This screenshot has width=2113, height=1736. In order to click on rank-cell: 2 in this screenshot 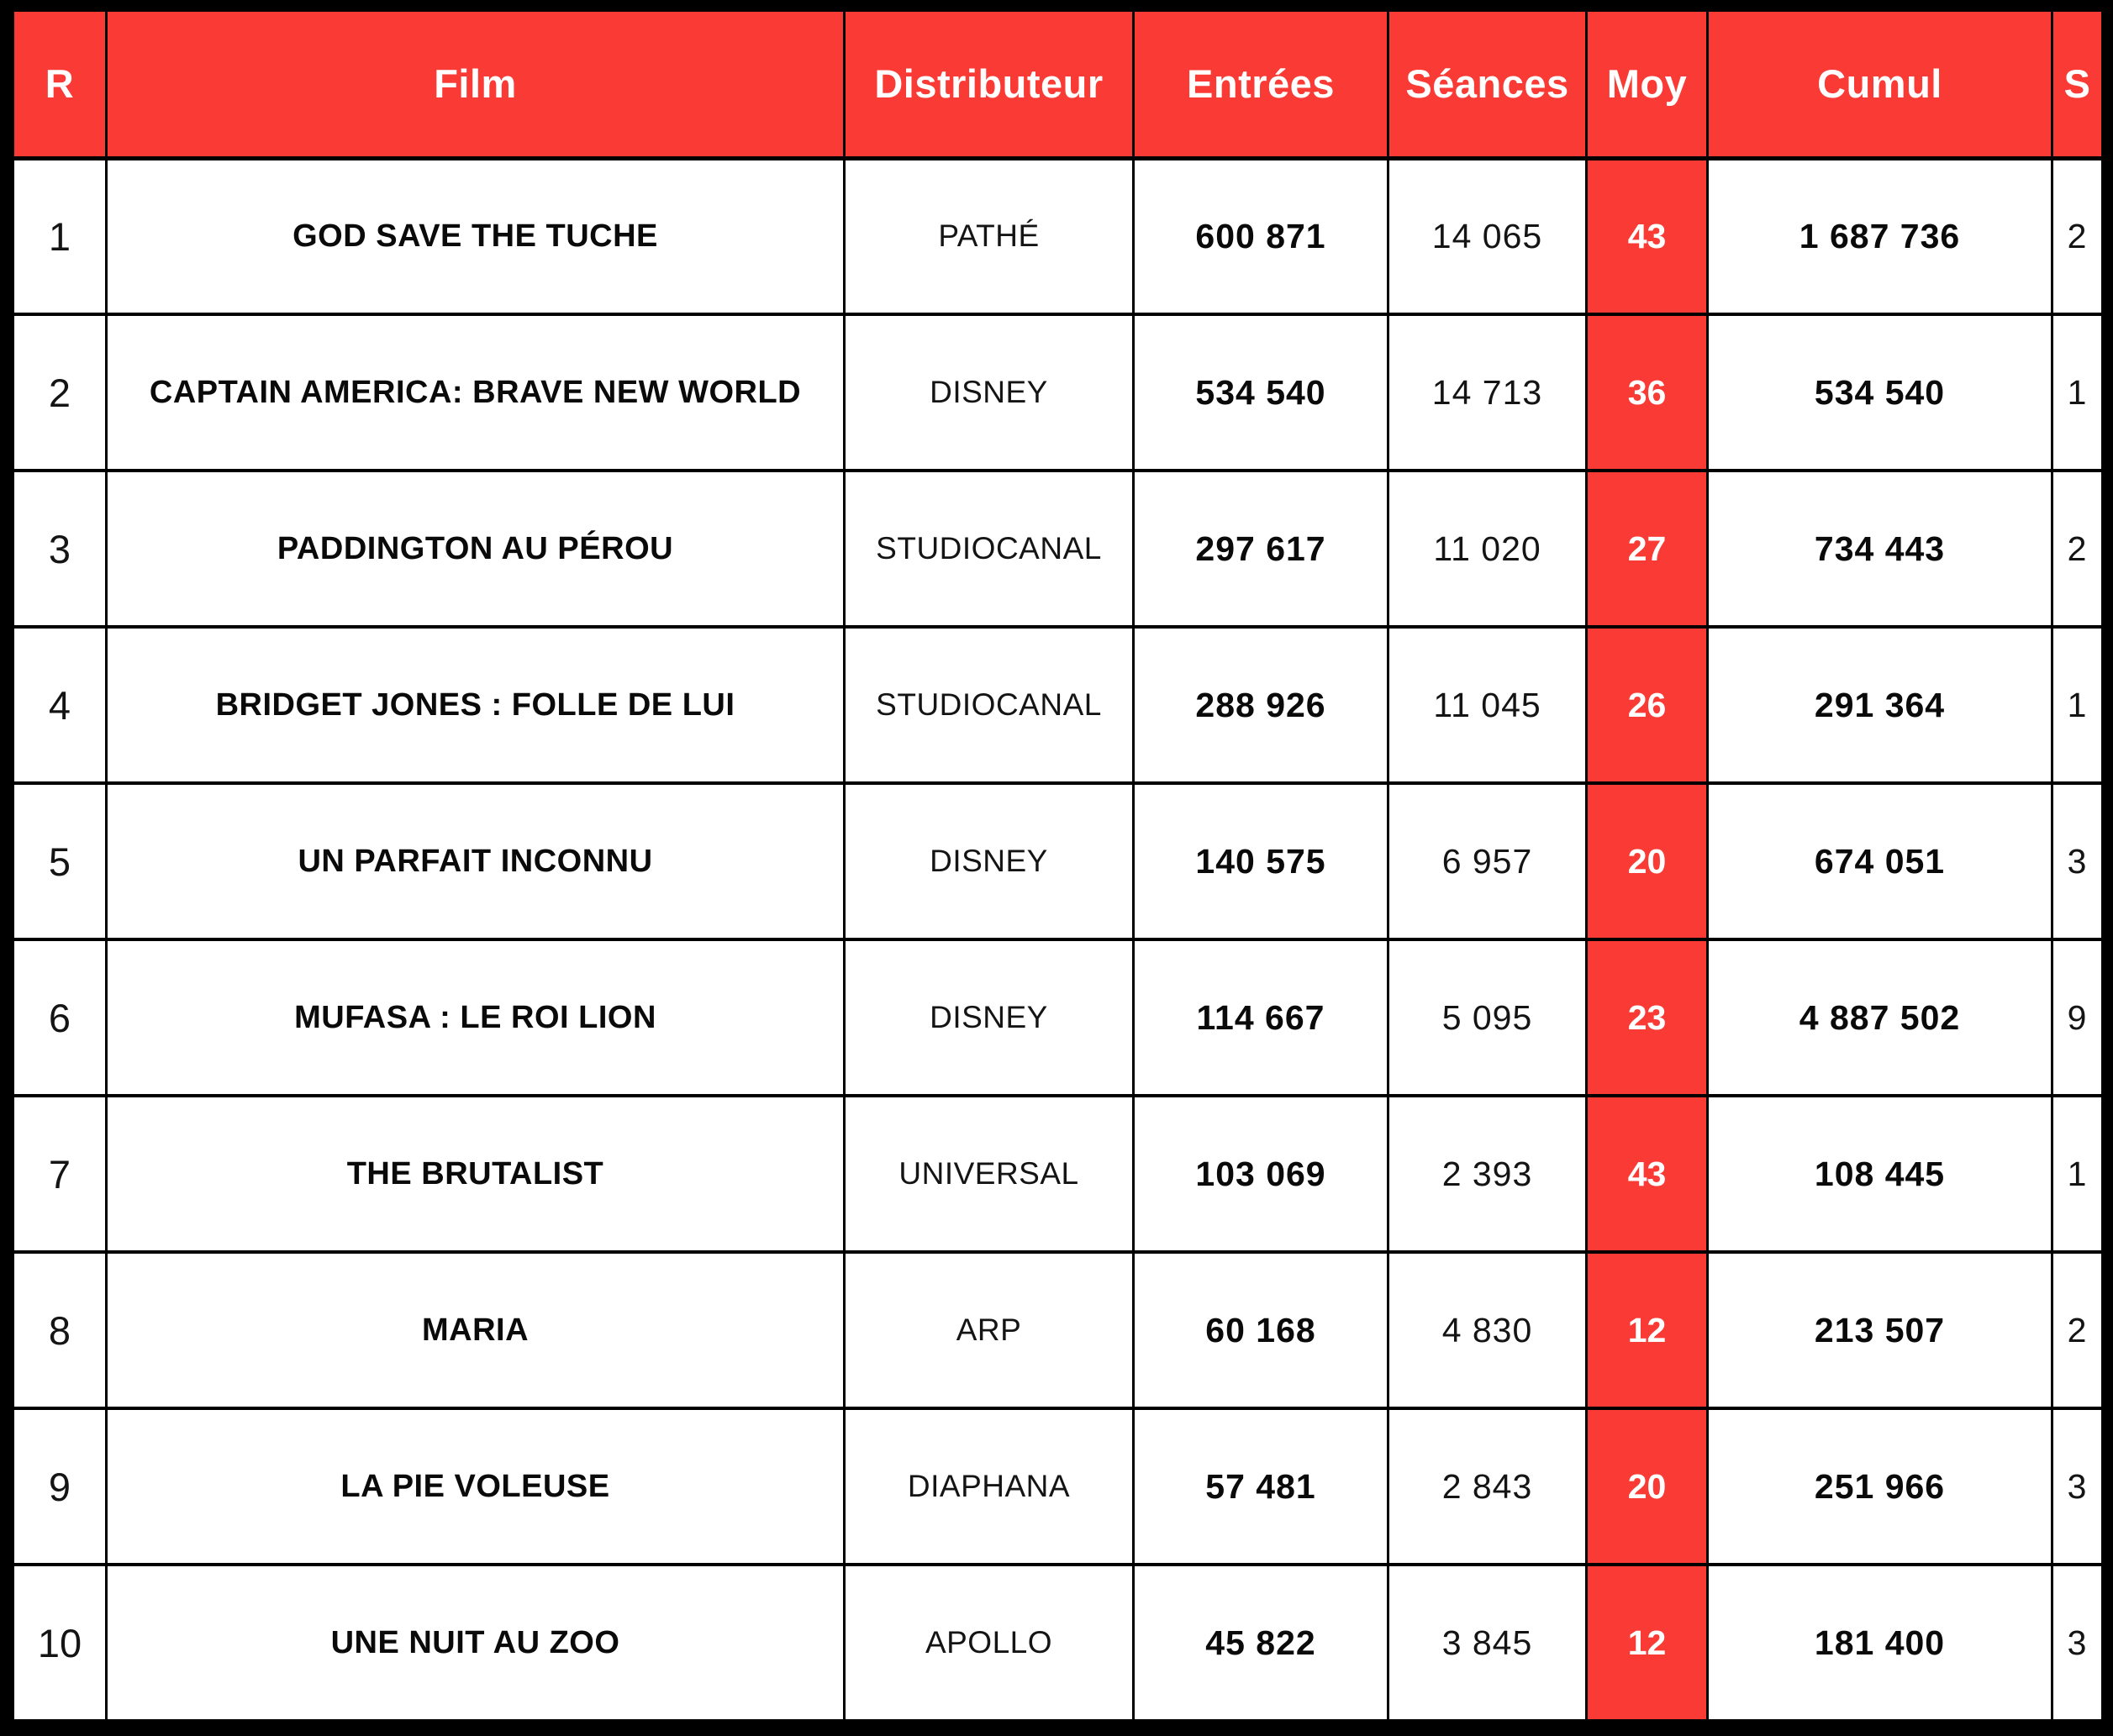, I will do `click(60, 392)`.